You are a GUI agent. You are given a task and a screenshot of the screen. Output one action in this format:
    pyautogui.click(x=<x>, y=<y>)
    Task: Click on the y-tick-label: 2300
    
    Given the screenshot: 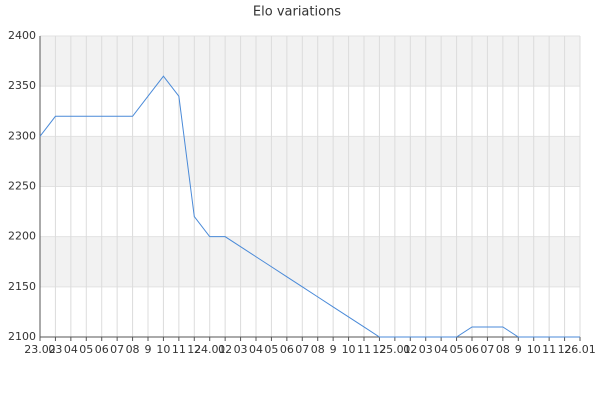 What is the action you would take?
    pyautogui.click(x=22, y=135)
    